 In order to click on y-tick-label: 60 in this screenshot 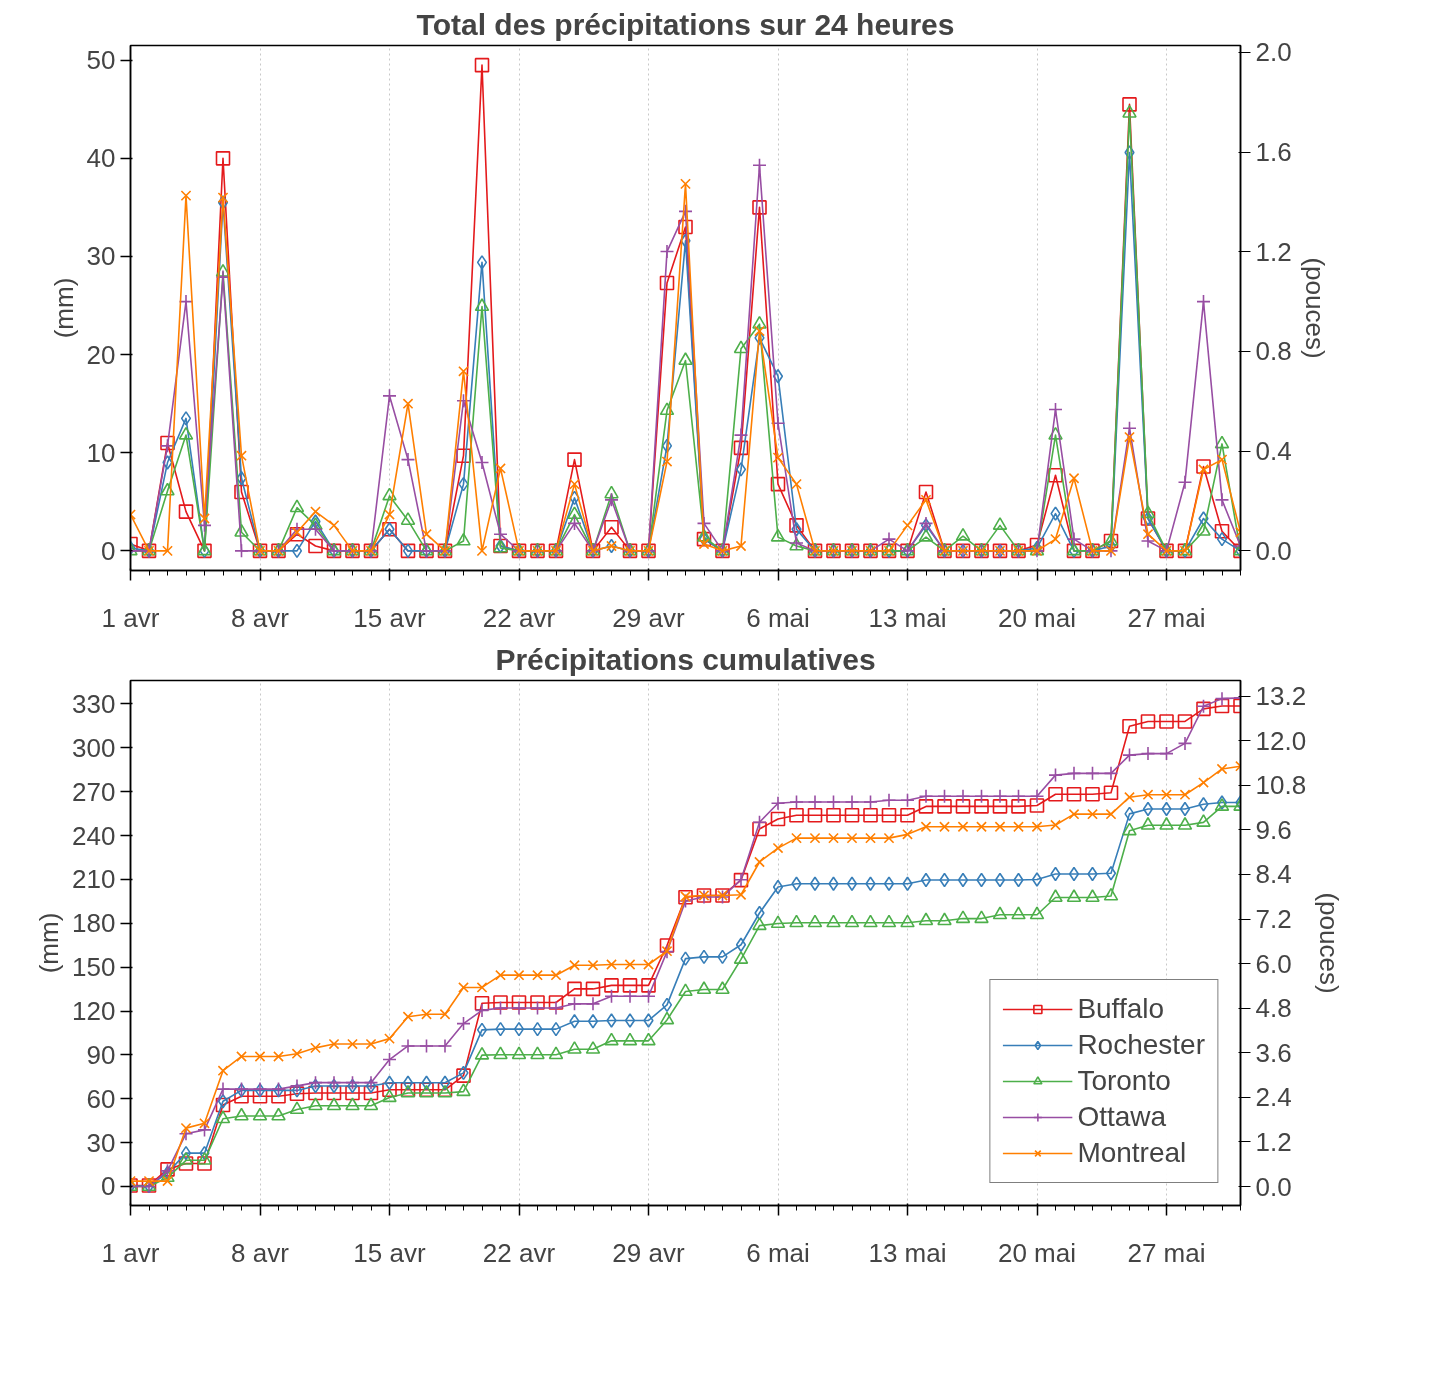, I will do `click(101, 1098)`.